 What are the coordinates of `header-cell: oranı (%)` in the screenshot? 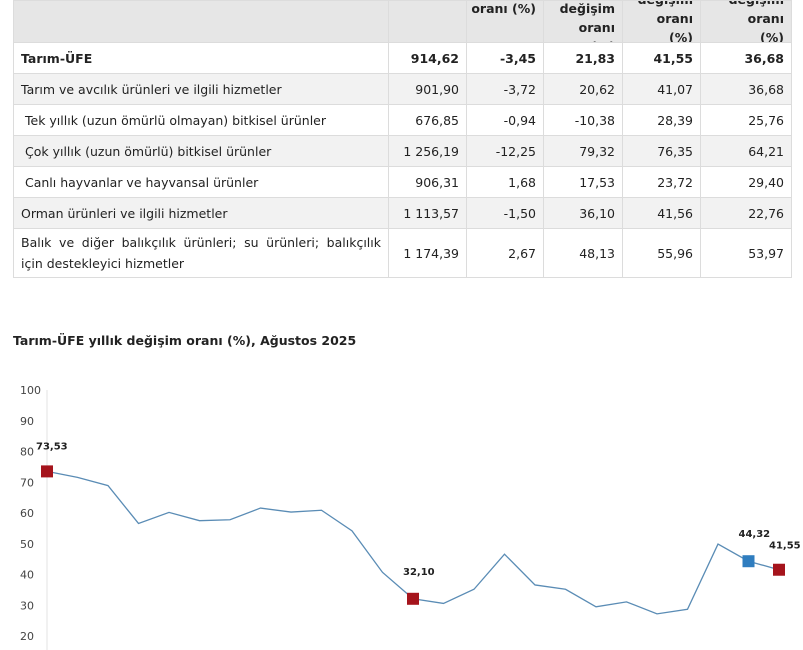 It's located at (505, 21).